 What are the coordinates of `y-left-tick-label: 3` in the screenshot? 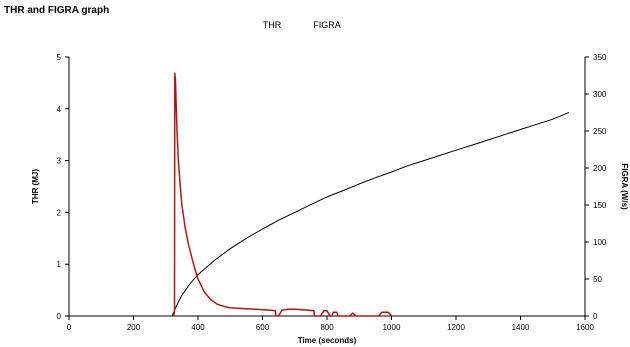 It's located at (59, 161).